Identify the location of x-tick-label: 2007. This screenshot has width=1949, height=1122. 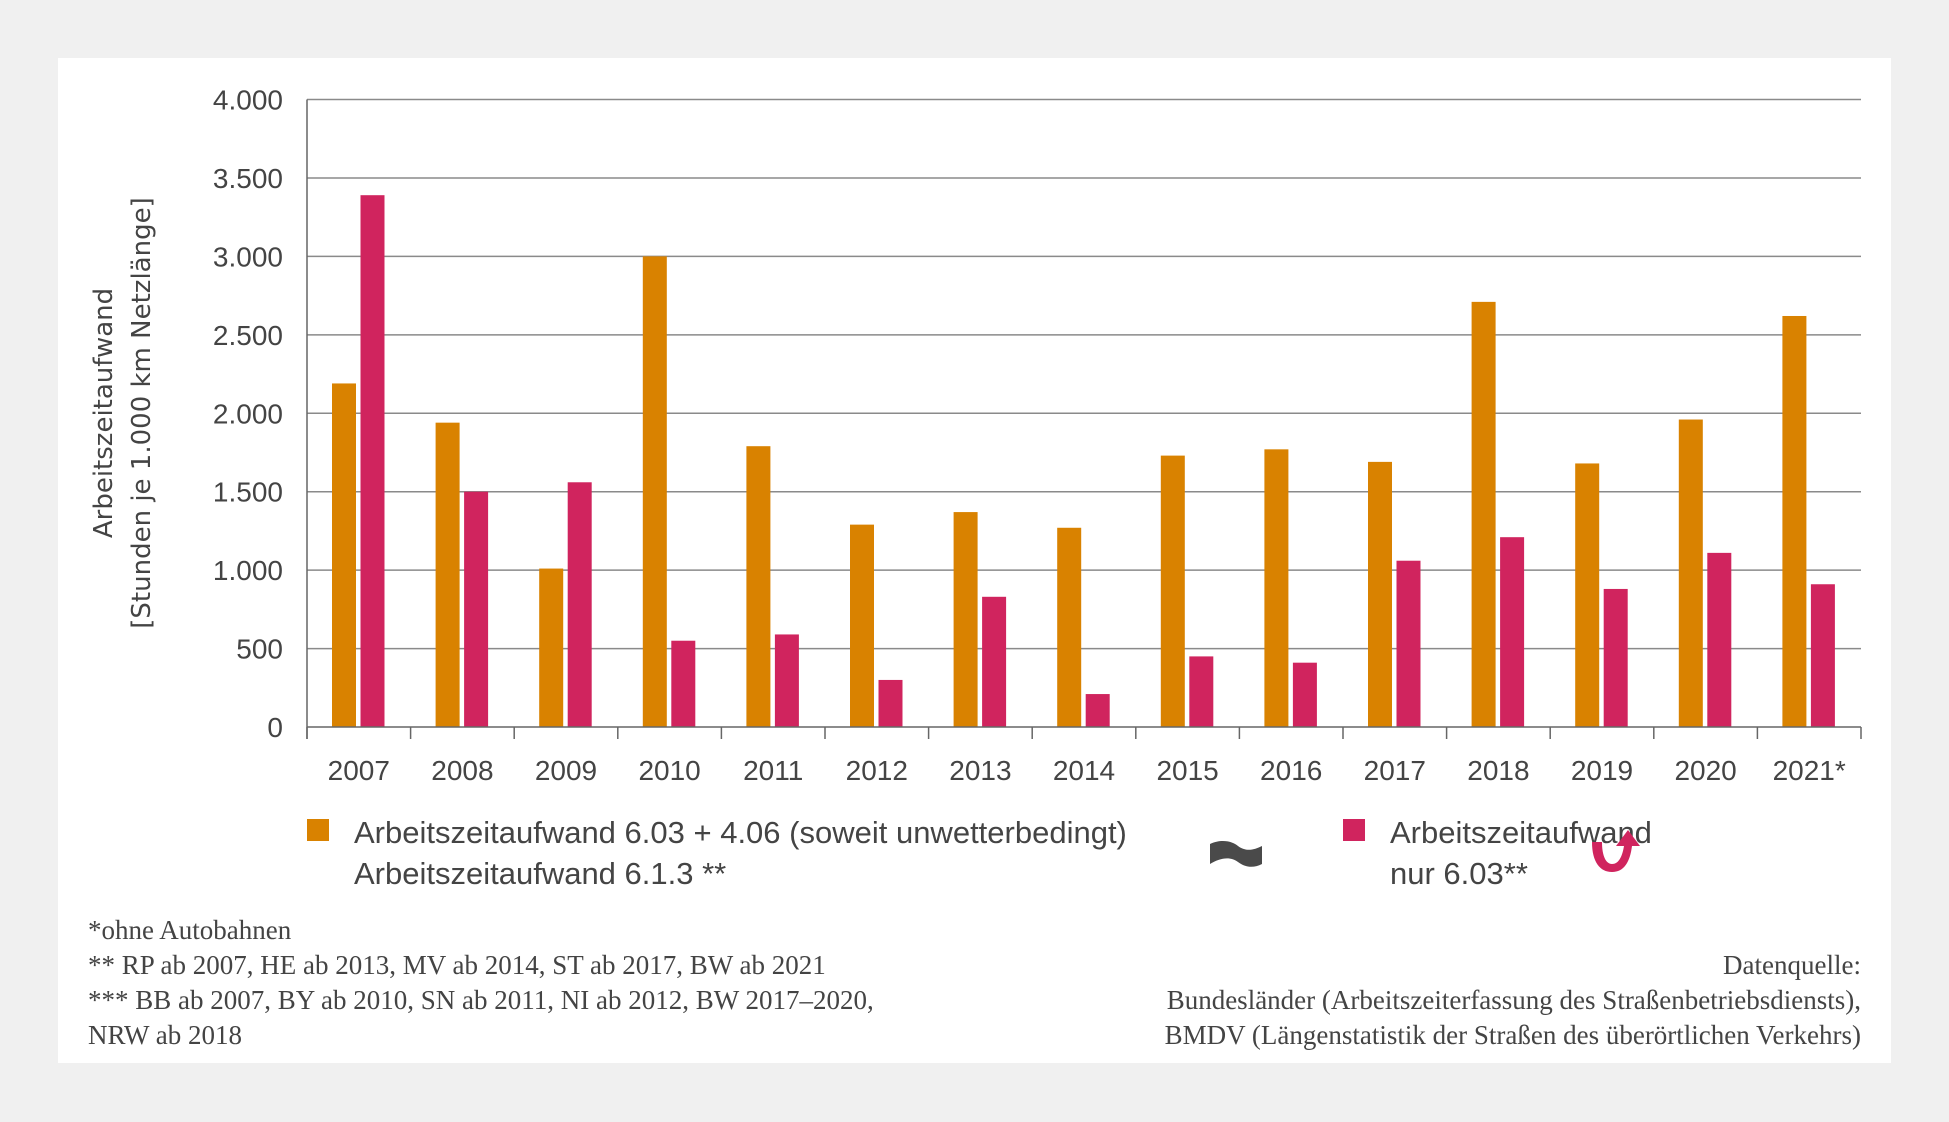
(359, 770).